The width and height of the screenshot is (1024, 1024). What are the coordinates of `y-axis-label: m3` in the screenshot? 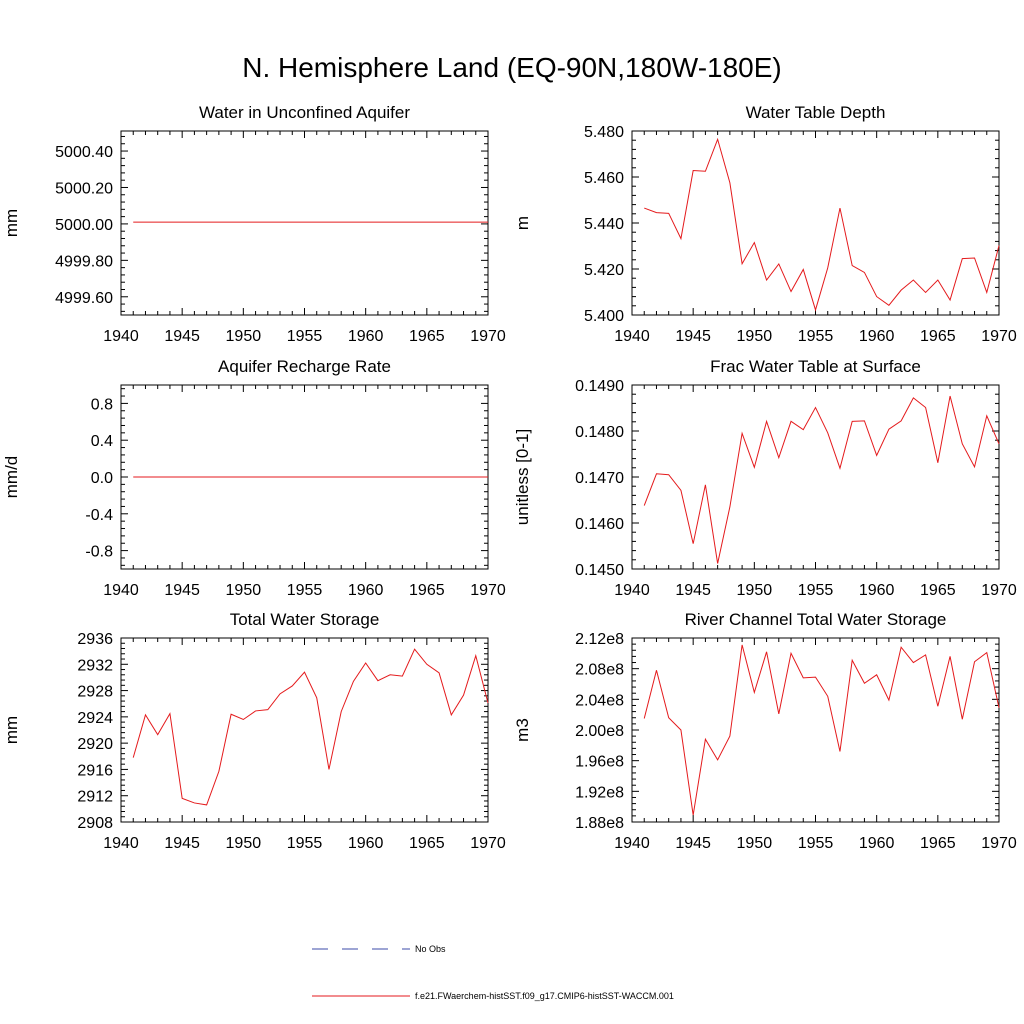 It's located at (522, 730).